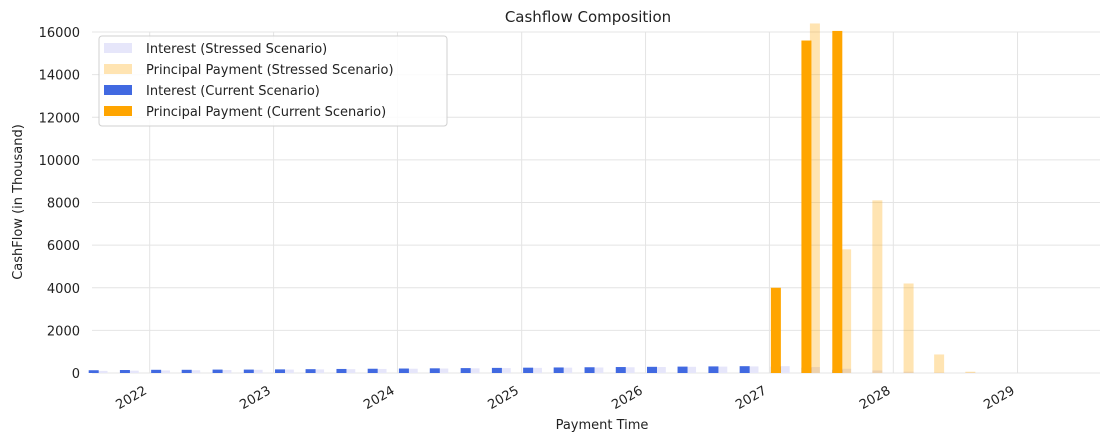 Image resolution: width=1104 pixels, height=436 pixels. I want to click on chart-title: Cashflow Composition, so click(588, 17).